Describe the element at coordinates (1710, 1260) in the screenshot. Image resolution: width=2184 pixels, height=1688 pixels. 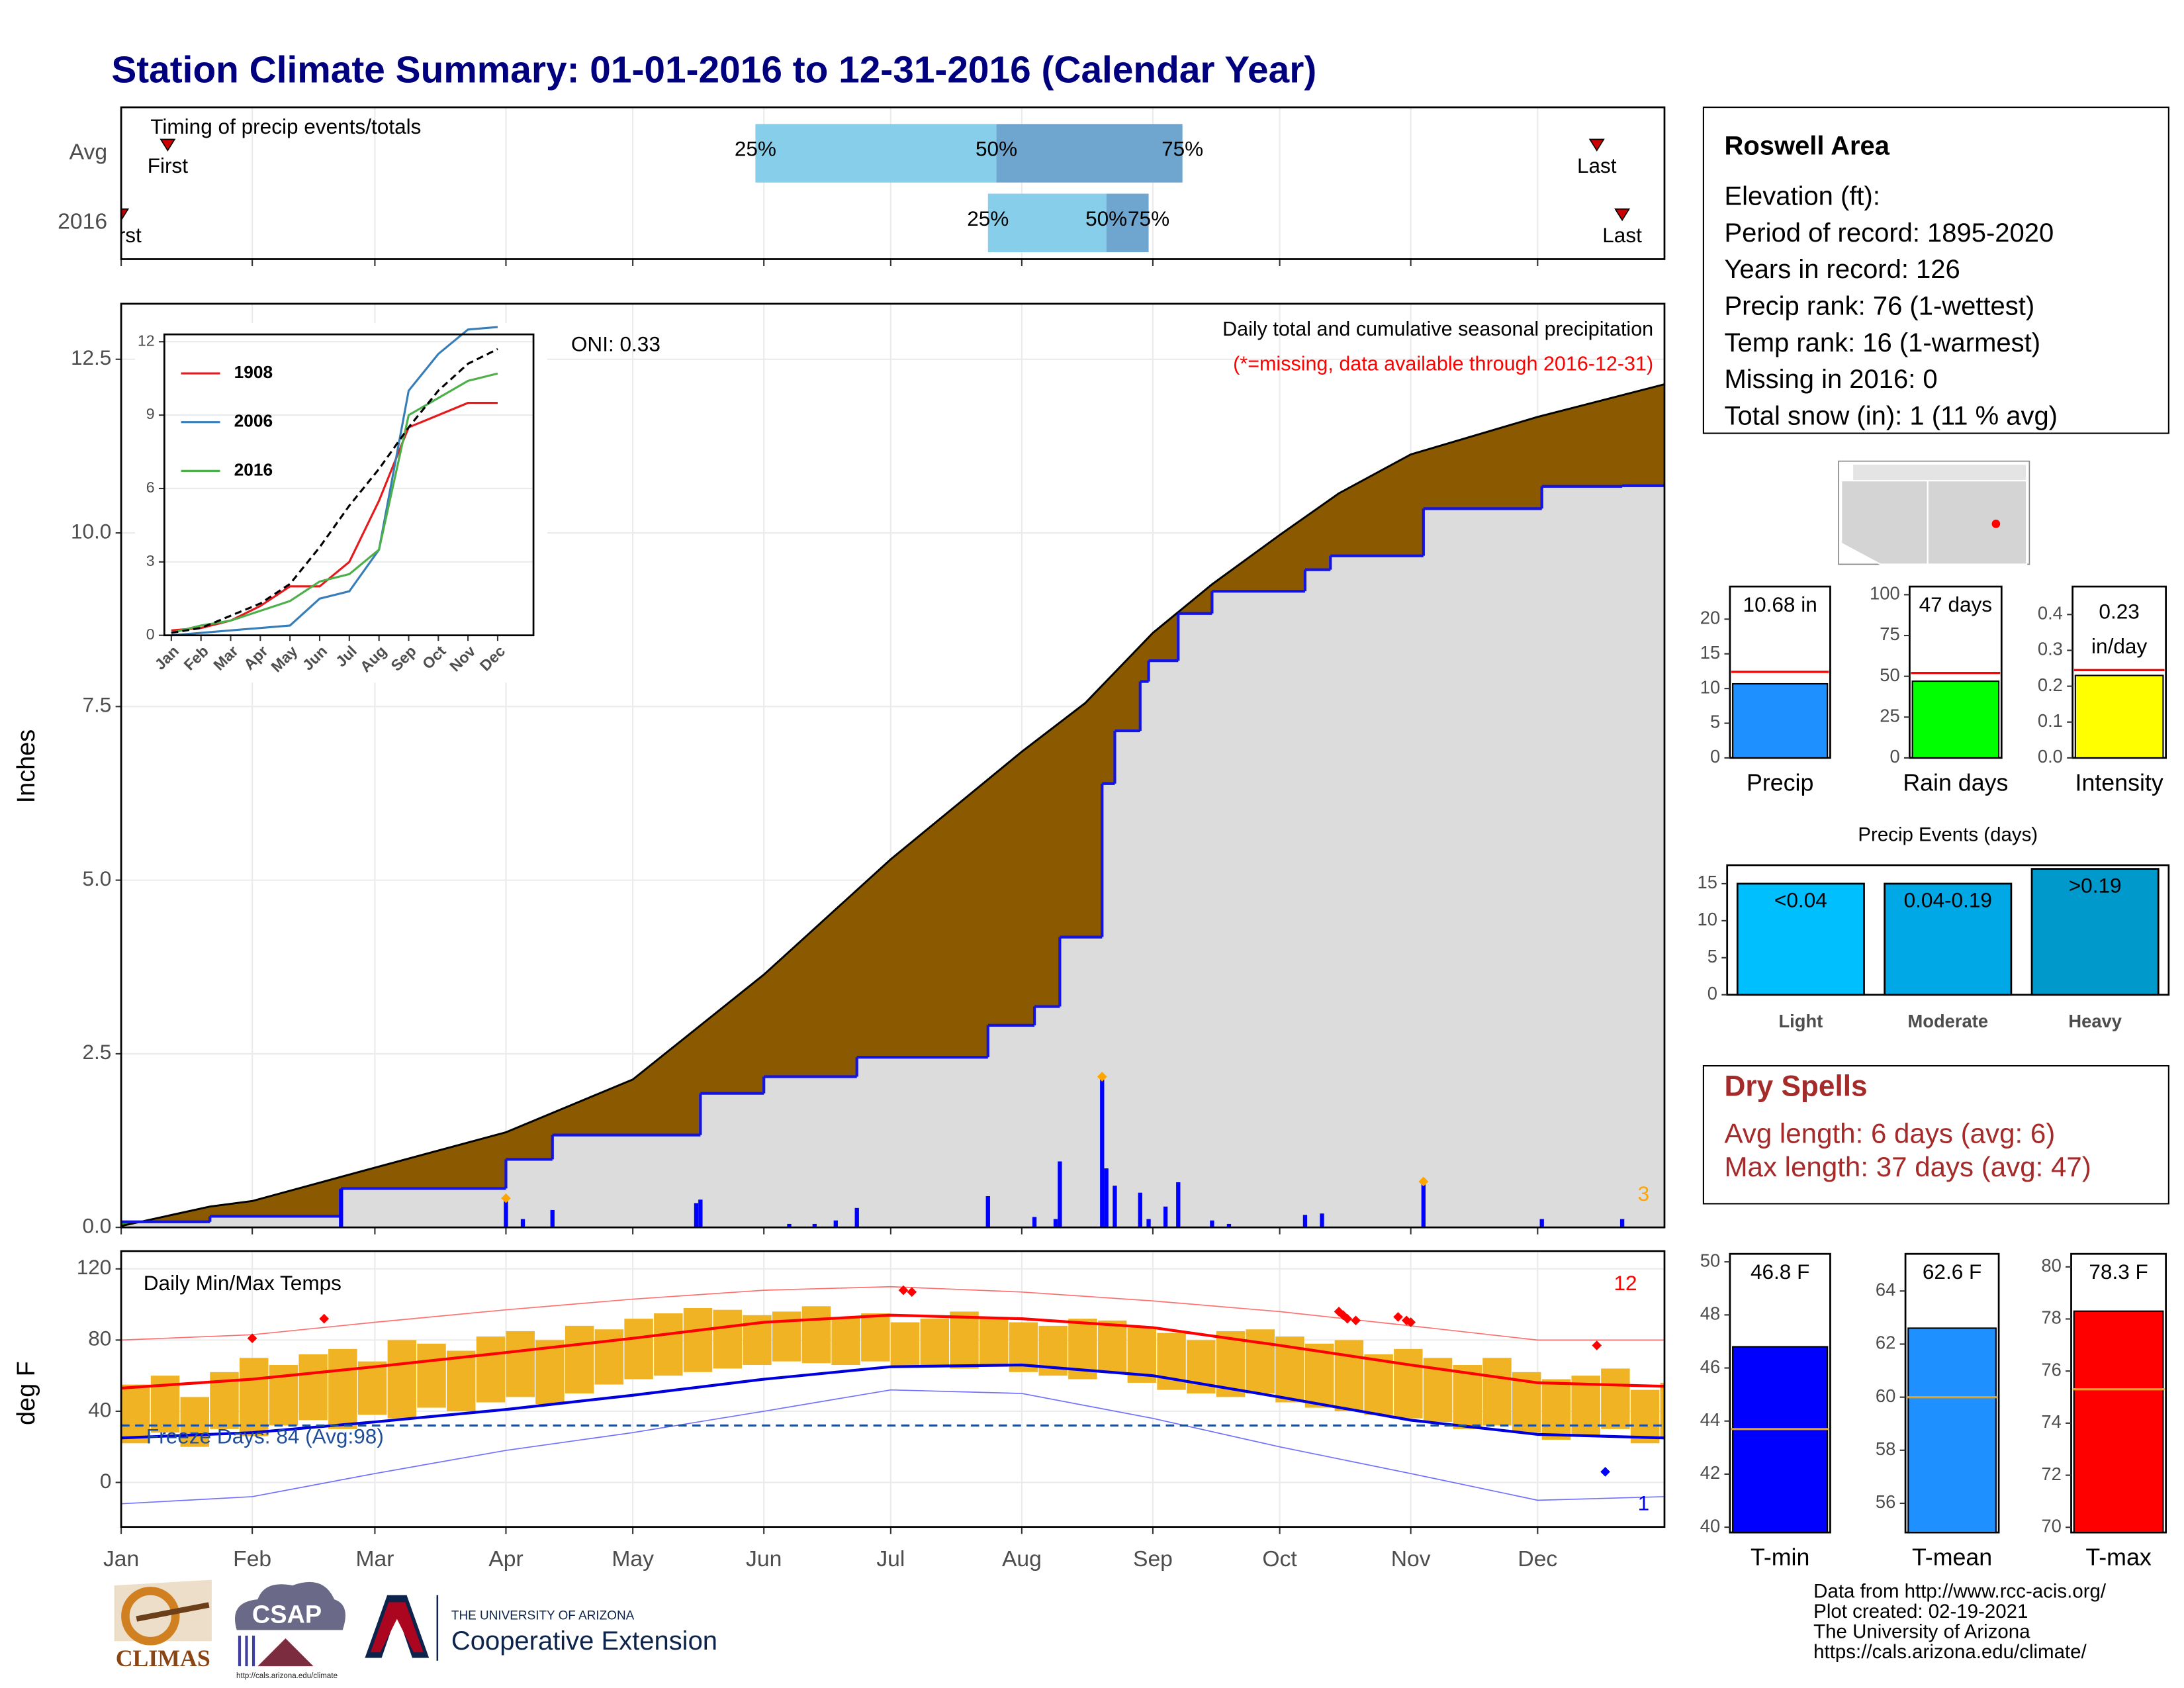
I see `y-tick-label: 50` at that location.